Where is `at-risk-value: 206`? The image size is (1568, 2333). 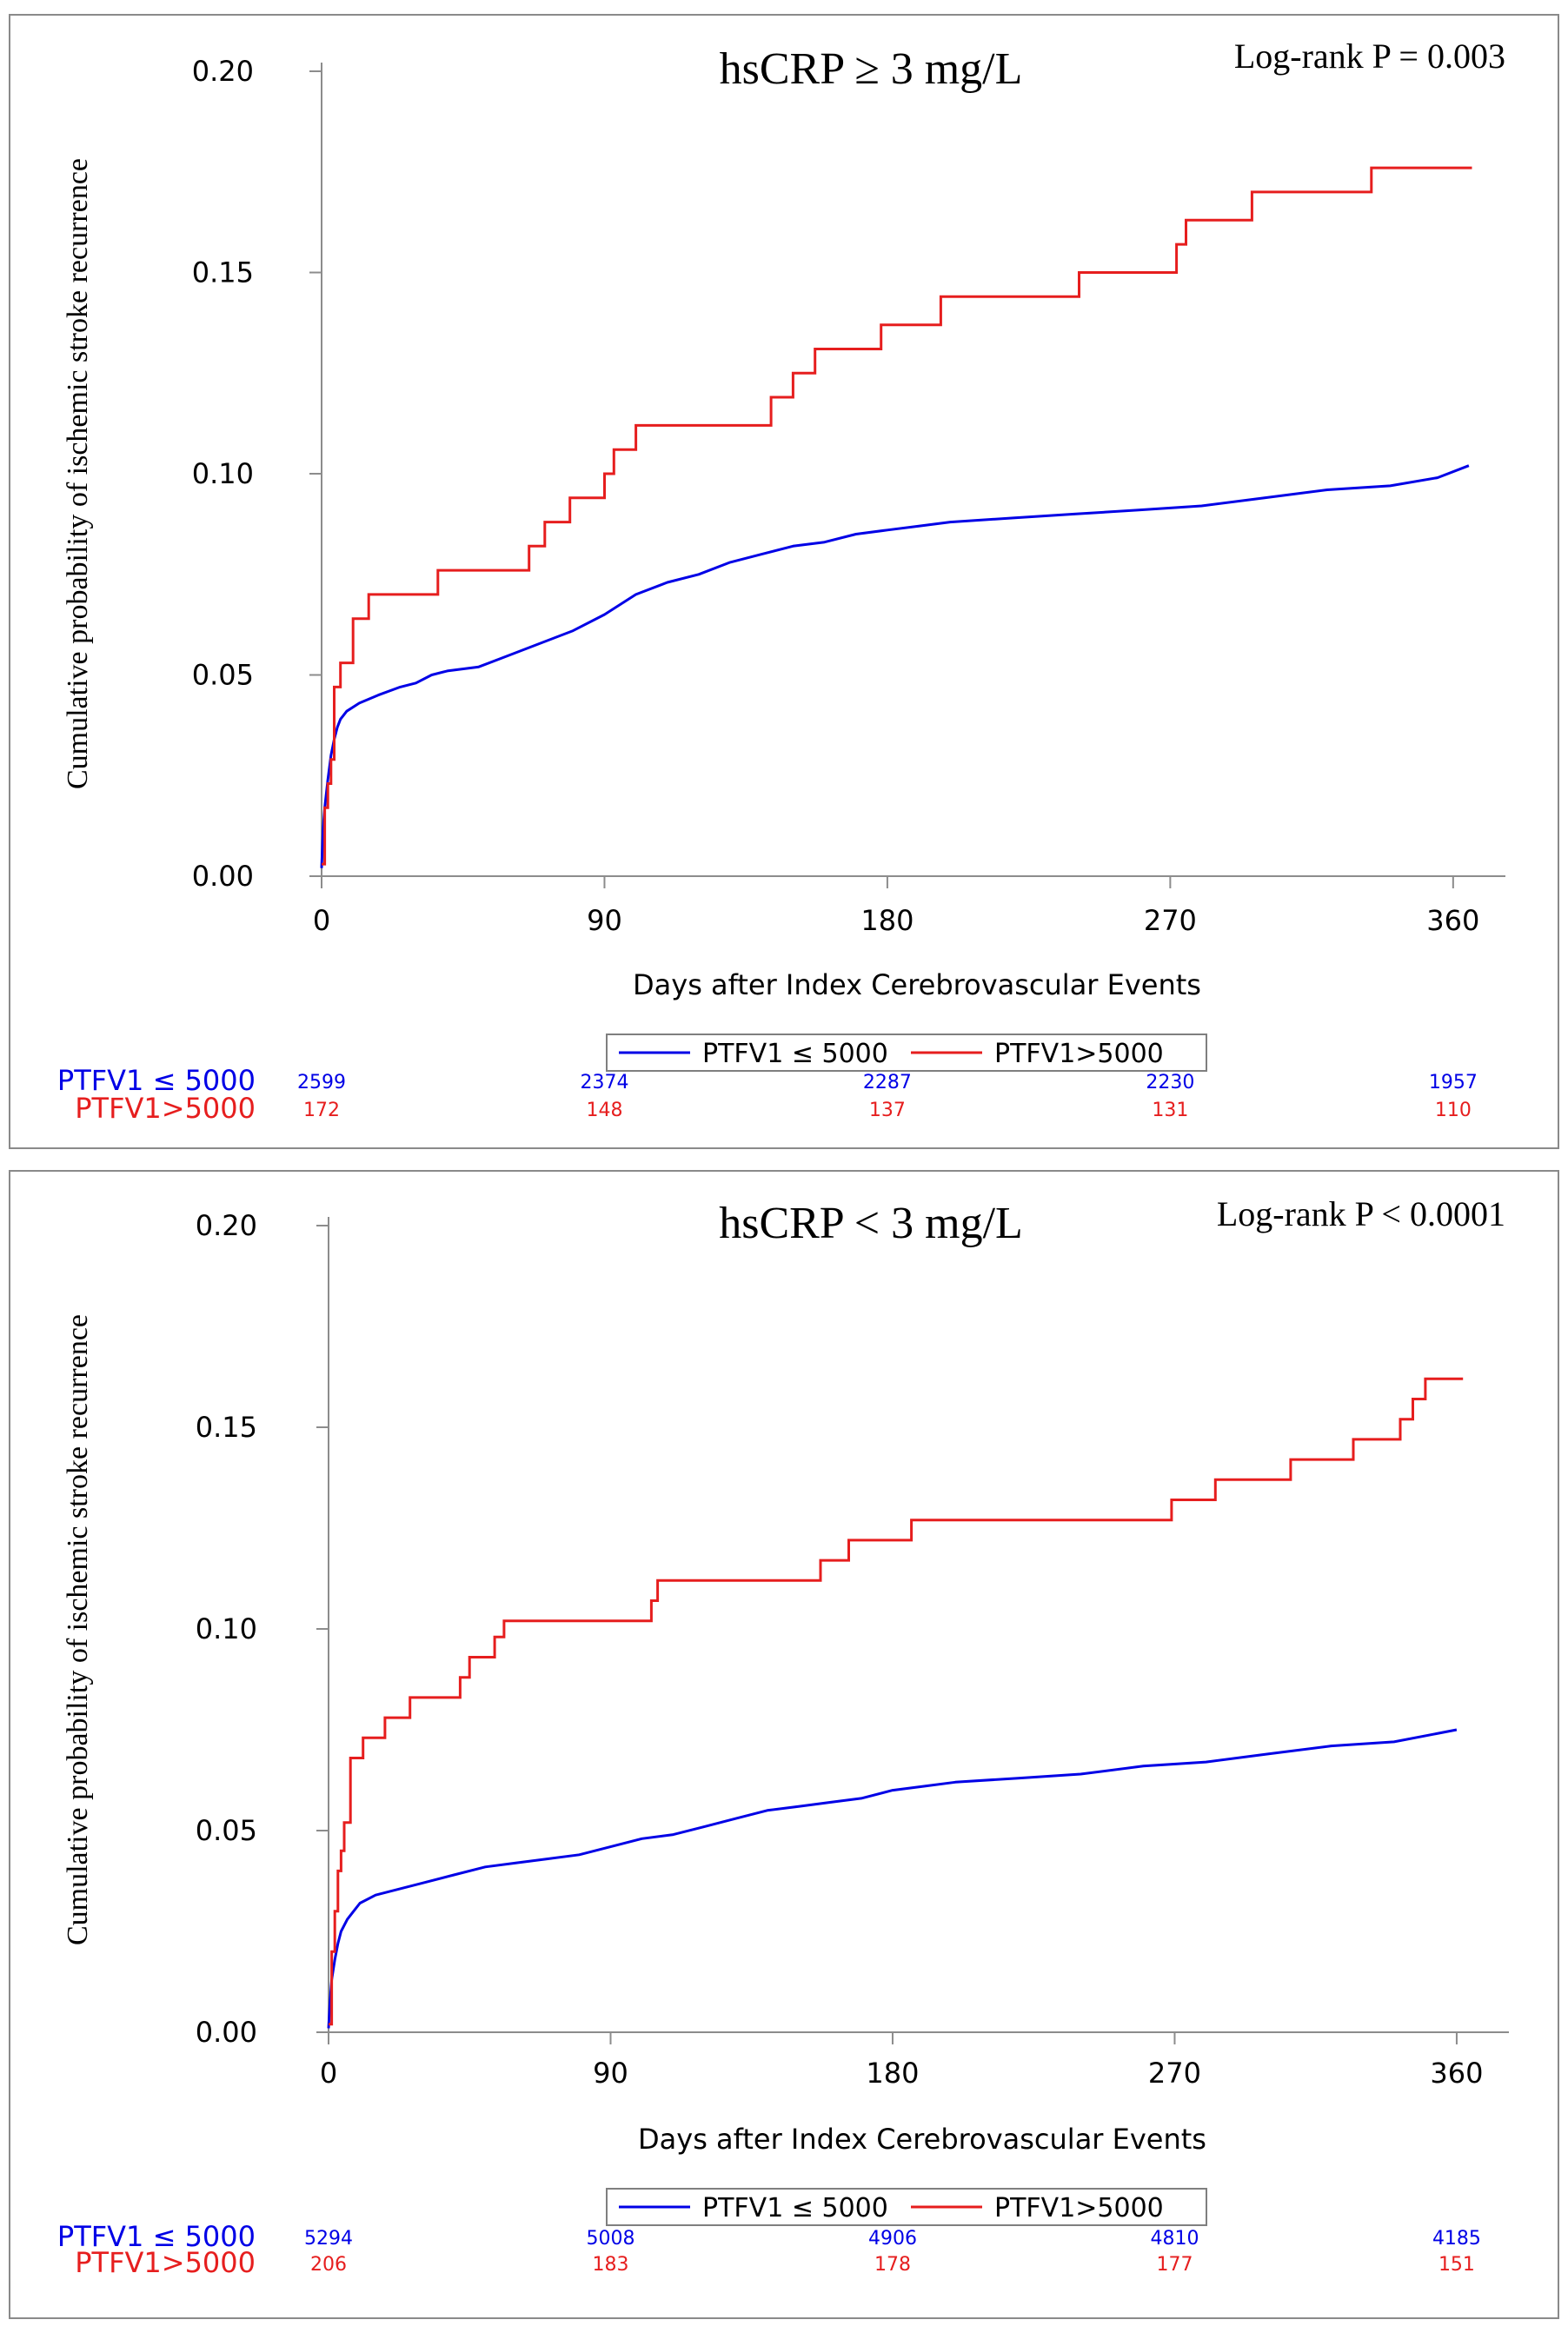
at-risk-value: 206 is located at coordinates (328, 2265).